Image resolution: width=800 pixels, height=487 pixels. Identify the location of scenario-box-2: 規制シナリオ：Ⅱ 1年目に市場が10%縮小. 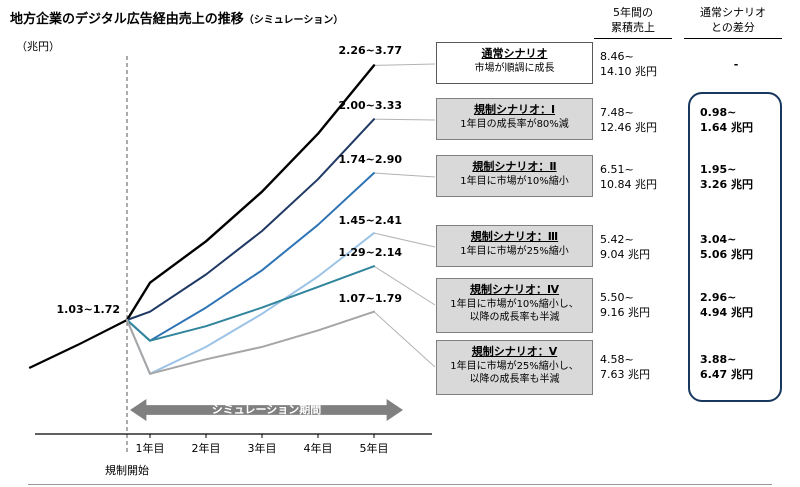
(514, 176).